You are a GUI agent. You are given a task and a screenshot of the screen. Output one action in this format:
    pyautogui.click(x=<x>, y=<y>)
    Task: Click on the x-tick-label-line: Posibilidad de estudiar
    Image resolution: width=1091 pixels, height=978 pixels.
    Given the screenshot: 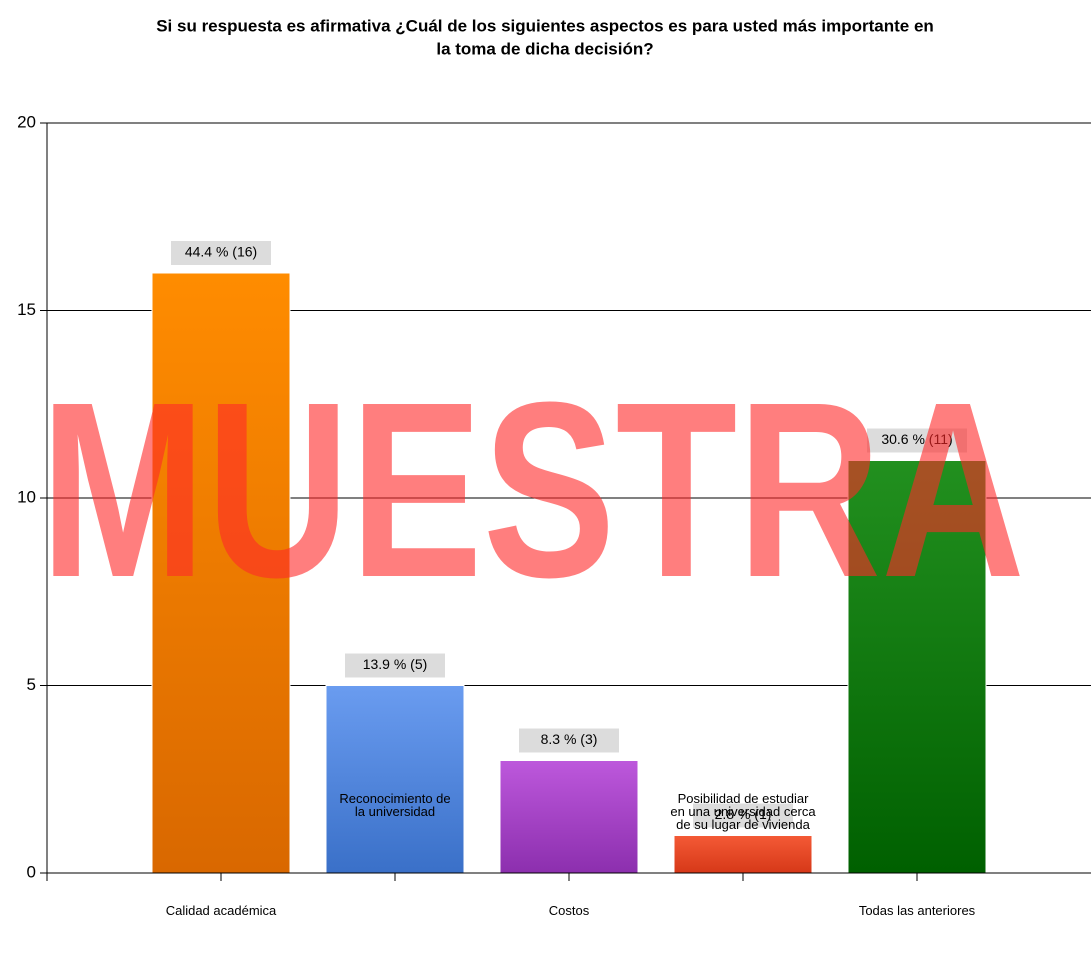 What is the action you would take?
    pyautogui.click(x=743, y=798)
    